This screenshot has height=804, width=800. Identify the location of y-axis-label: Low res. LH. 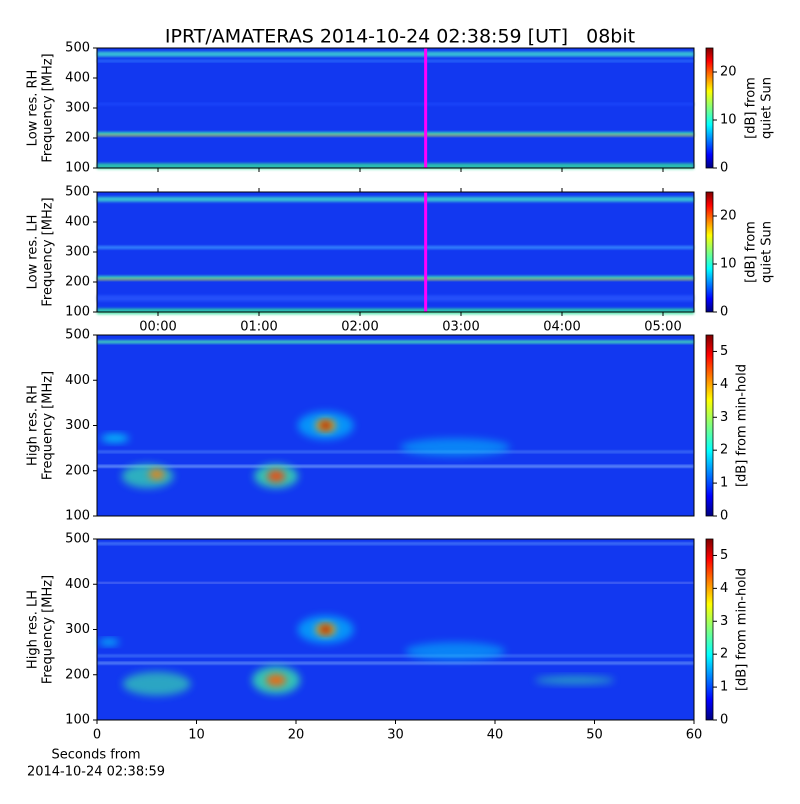
(33, 252).